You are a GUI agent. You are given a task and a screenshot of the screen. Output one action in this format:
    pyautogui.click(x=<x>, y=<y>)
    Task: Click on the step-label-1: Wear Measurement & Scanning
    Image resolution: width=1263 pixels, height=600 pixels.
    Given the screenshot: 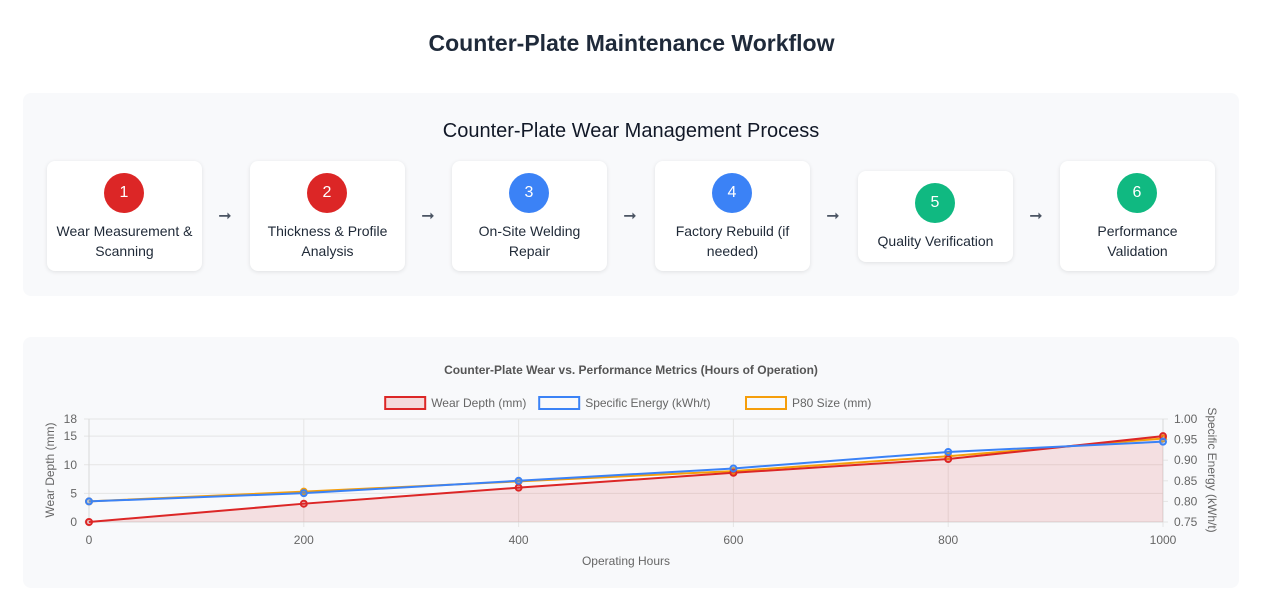 What is the action you would take?
    pyautogui.click(x=124, y=241)
    